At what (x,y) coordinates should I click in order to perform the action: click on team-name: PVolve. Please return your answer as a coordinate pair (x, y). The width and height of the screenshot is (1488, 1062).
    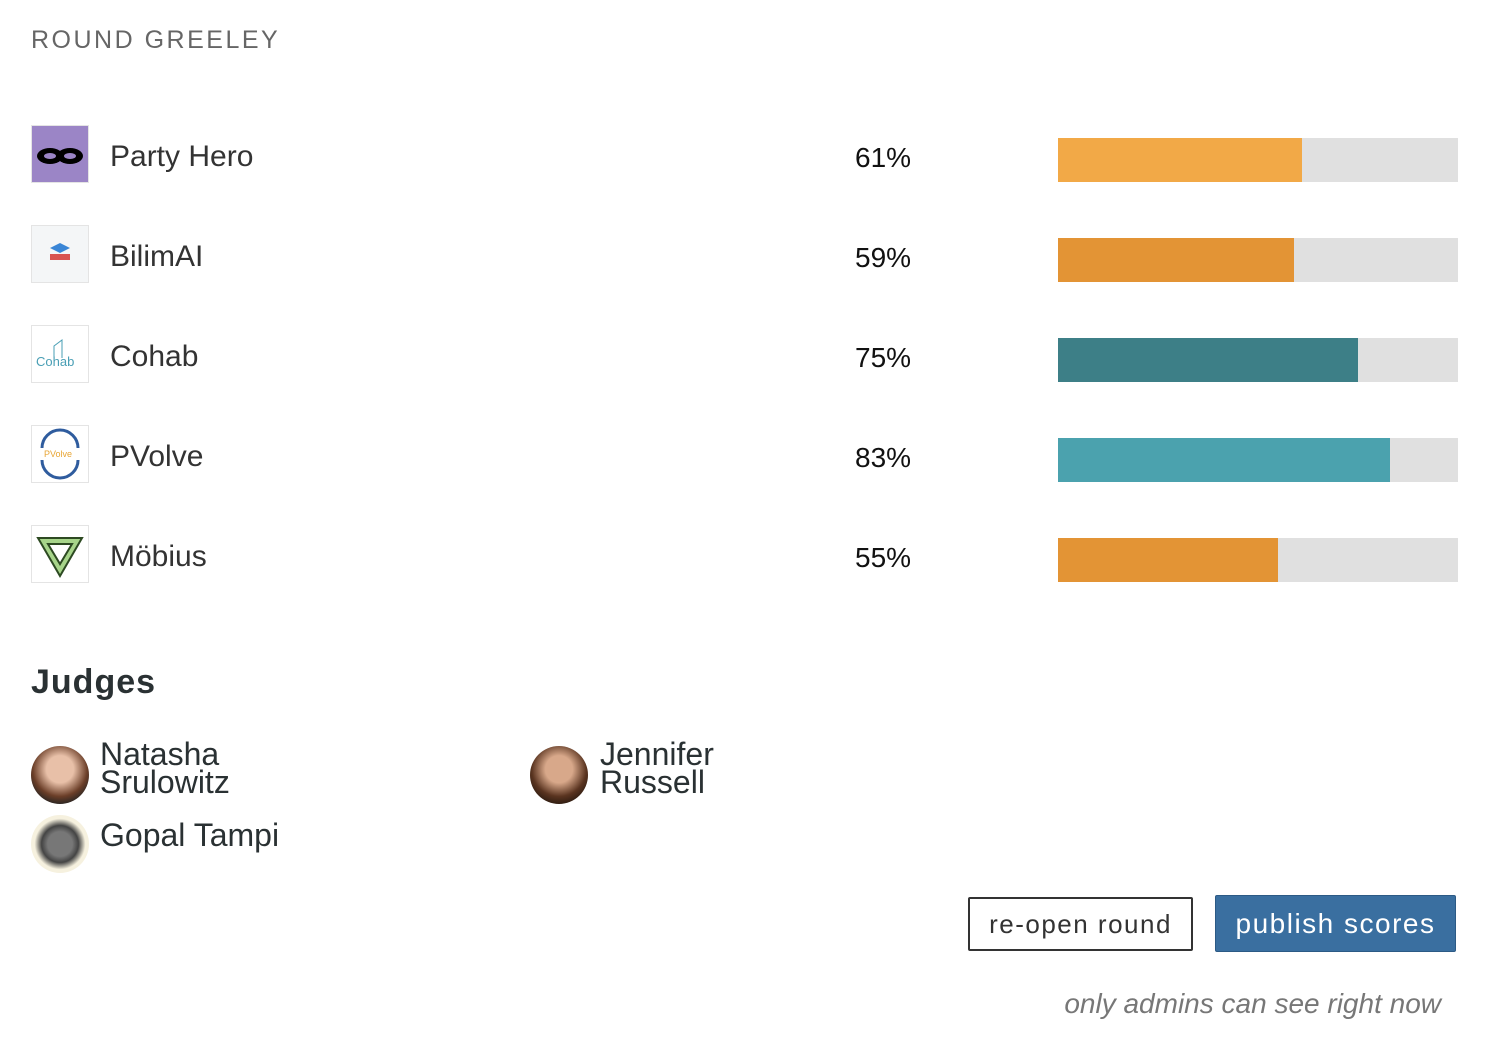
    Looking at the image, I should click on (157, 456).